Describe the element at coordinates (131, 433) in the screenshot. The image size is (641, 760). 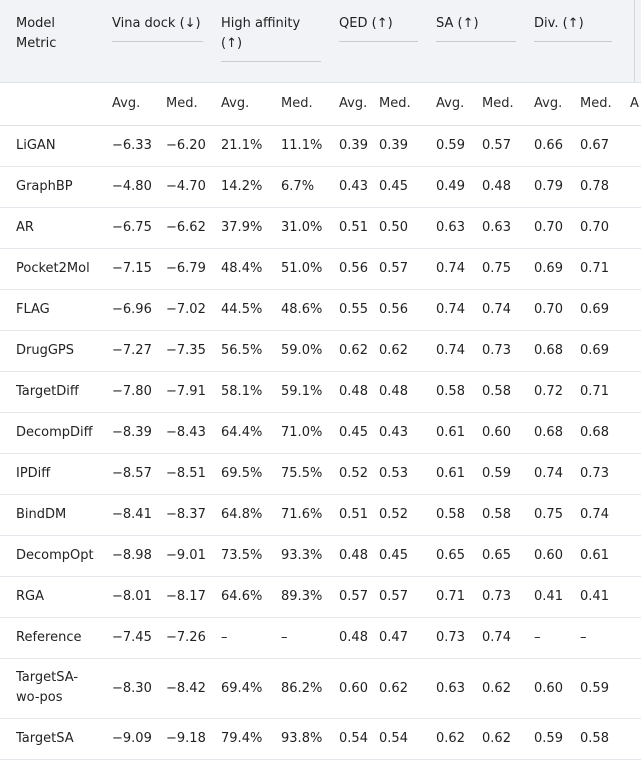
I see `value-cell: −8.39` at that location.